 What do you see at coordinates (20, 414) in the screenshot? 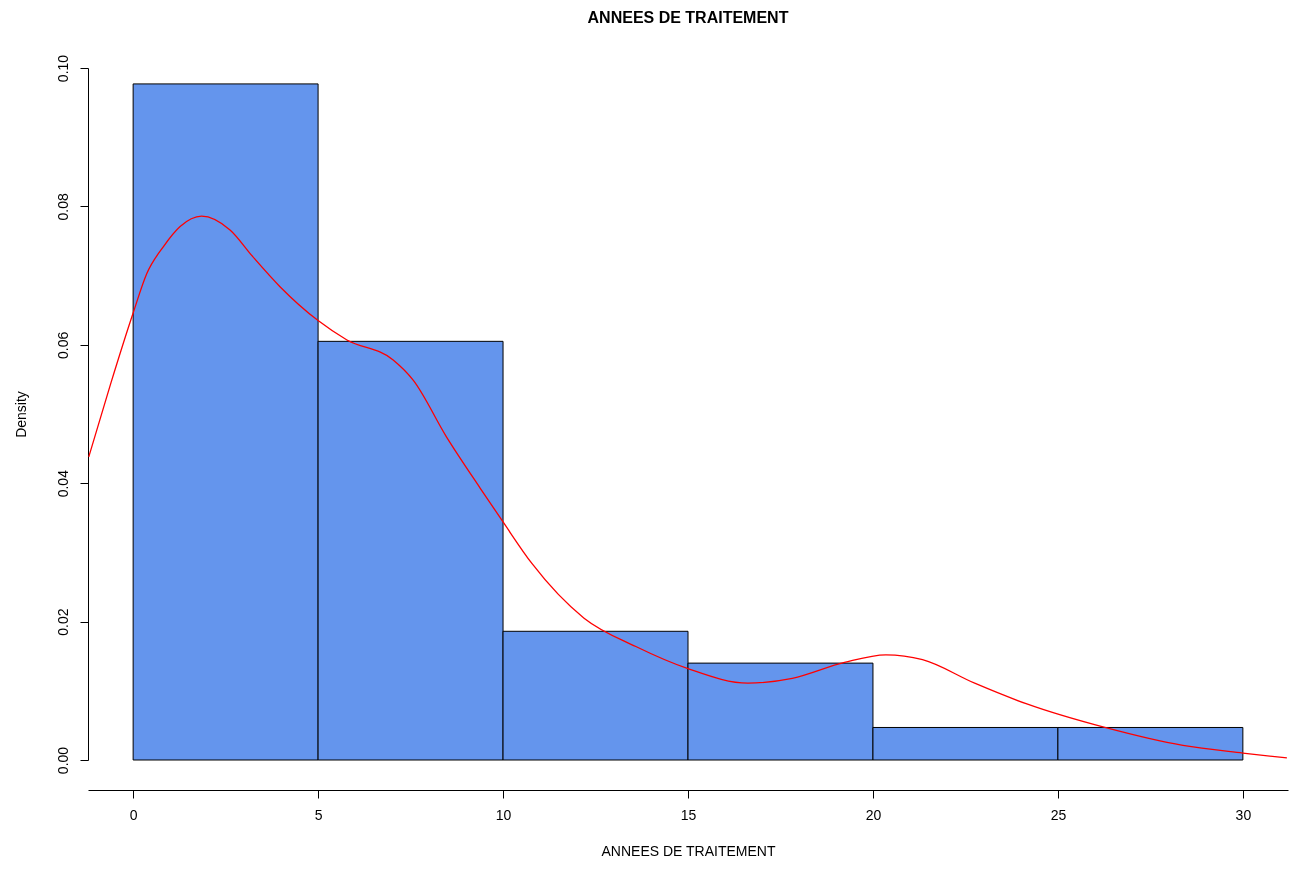
I see `y-axis-title: Density` at bounding box center [20, 414].